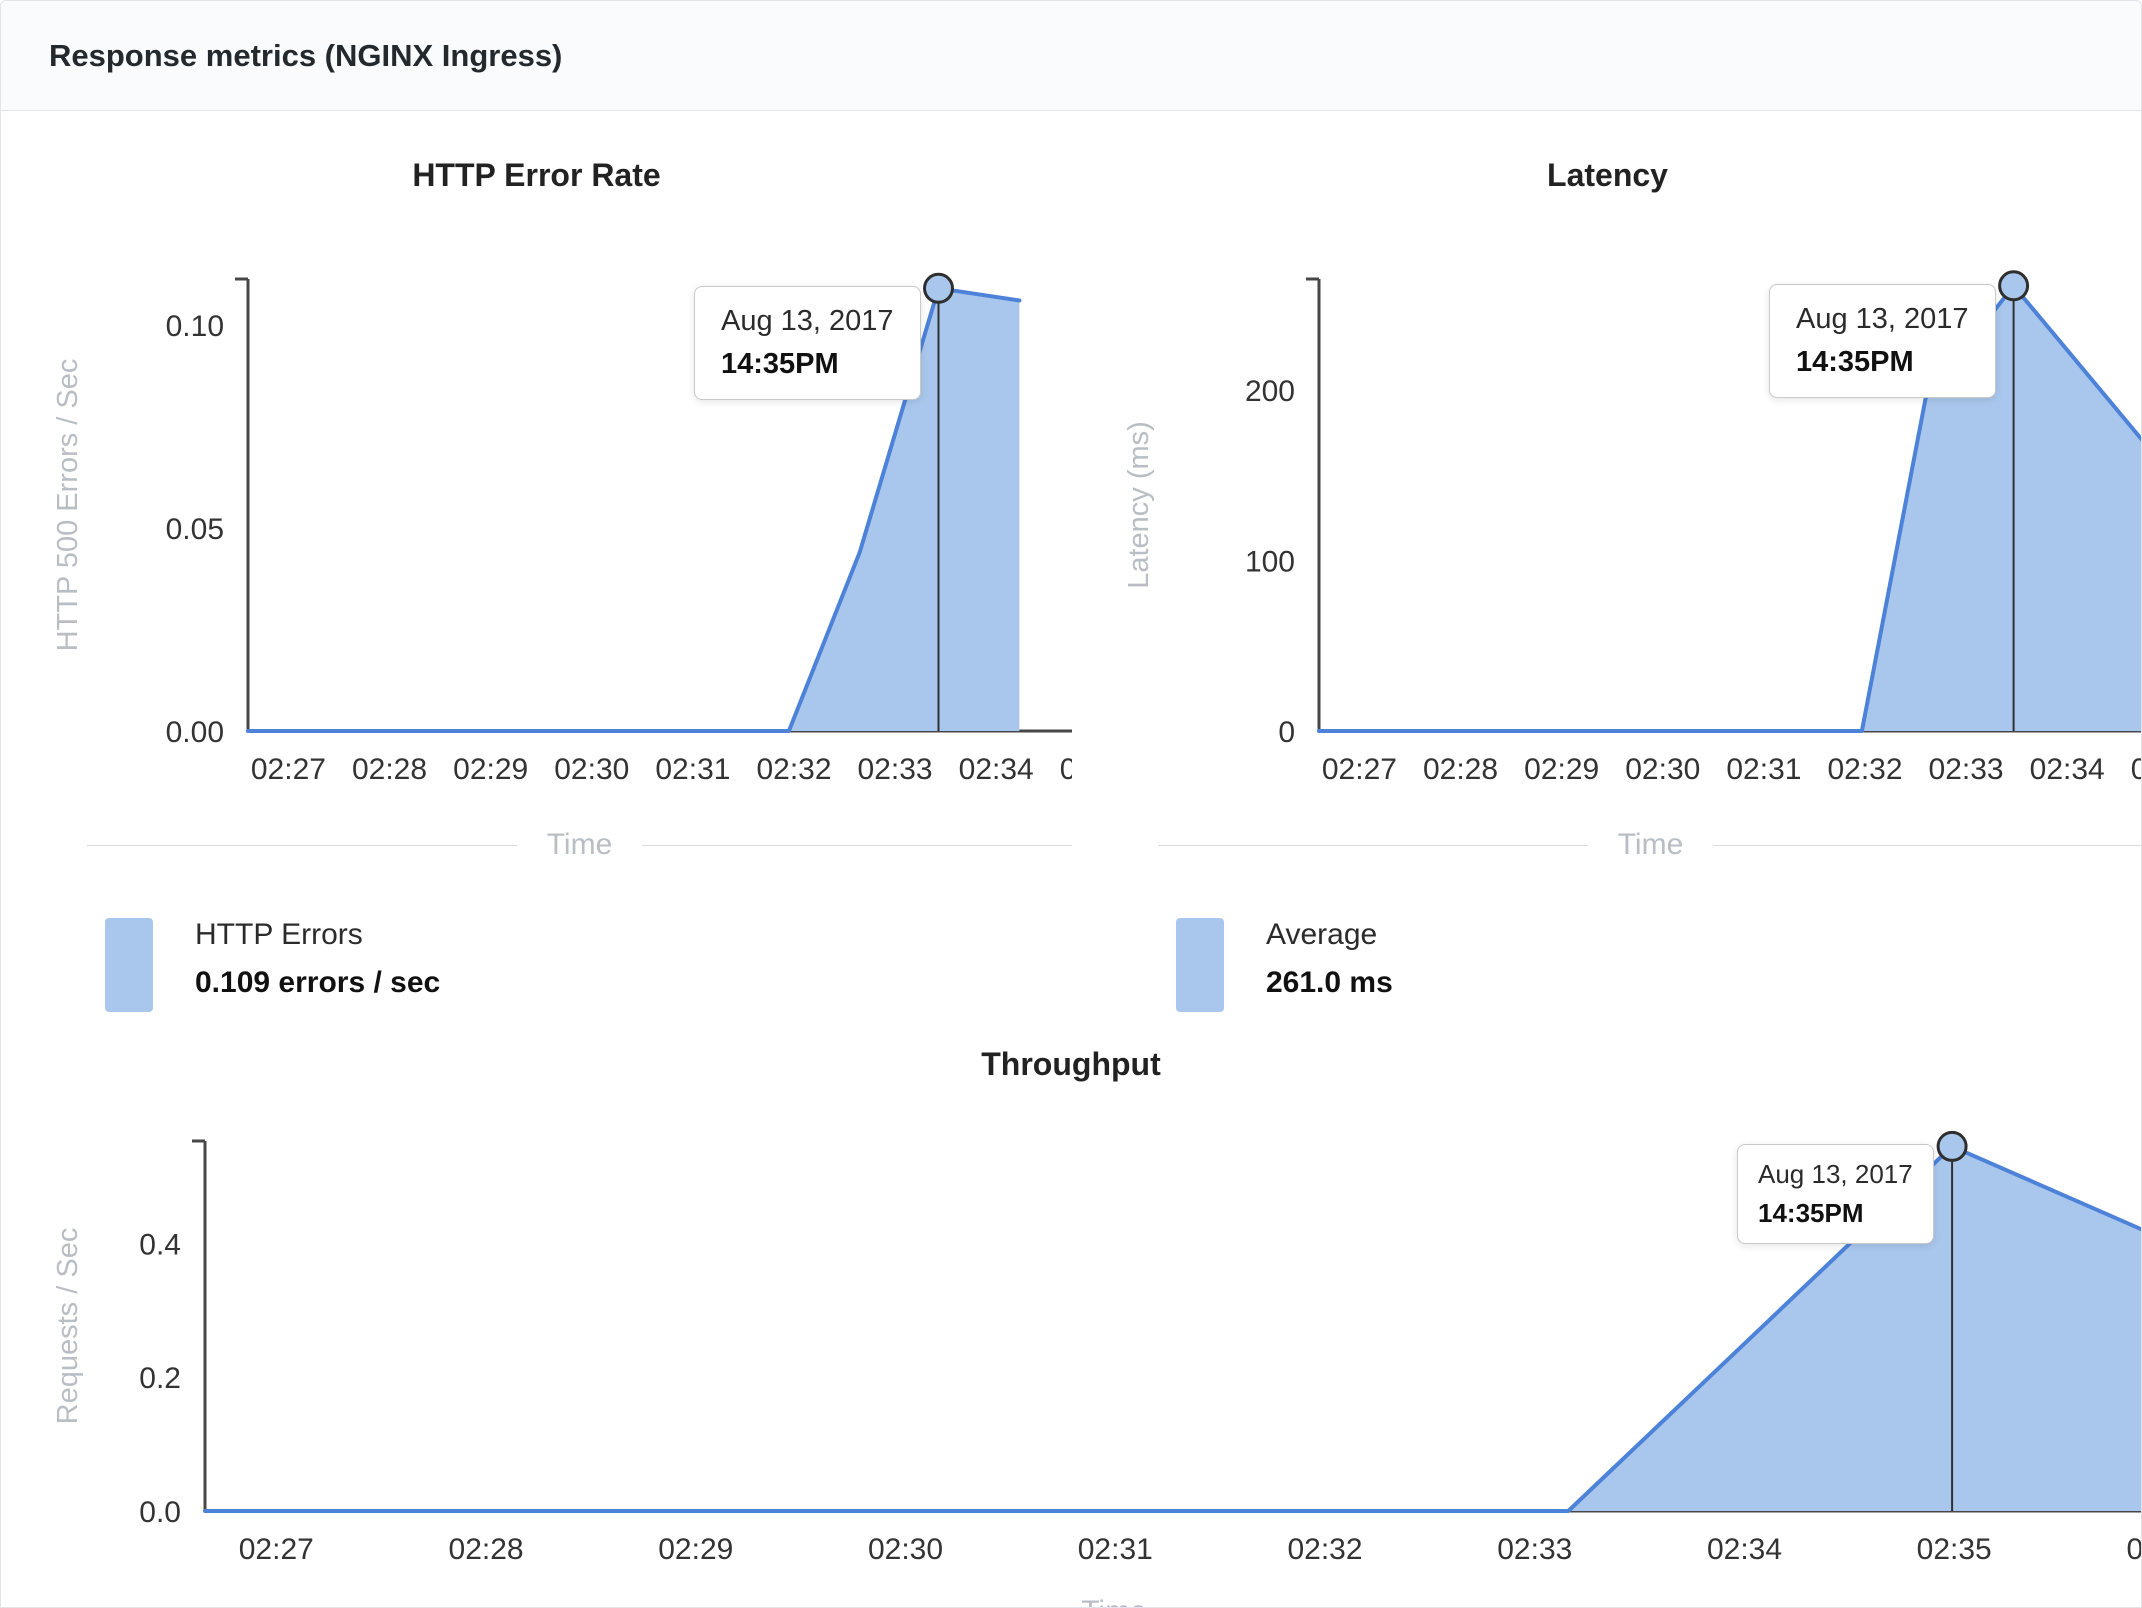 The height and width of the screenshot is (1608, 2142). What do you see at coordinates (68, 1326) in the screenshot?
I see `svg-text: Requests / Sec` at bounding box center [68, 1326].